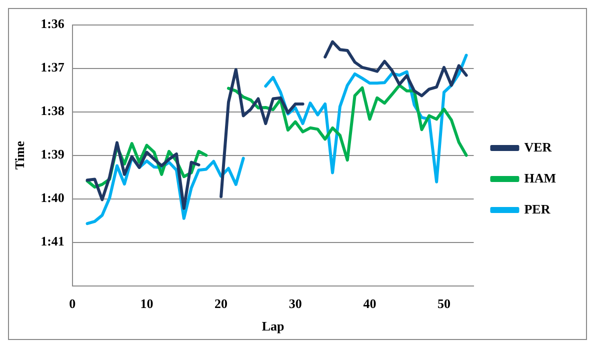 The width and height of the screenshot is (597, 350). What do you see at coordinates (52, 198) in the screenshot?
I see `y-tick-label: 1:40` at bounding box center [52, 198].